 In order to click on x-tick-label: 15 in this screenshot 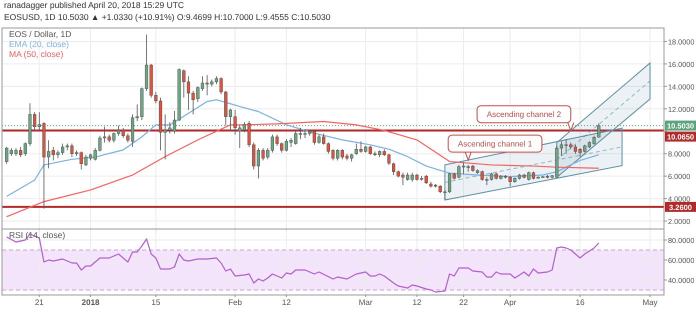, I will do `click(156, 302)`.